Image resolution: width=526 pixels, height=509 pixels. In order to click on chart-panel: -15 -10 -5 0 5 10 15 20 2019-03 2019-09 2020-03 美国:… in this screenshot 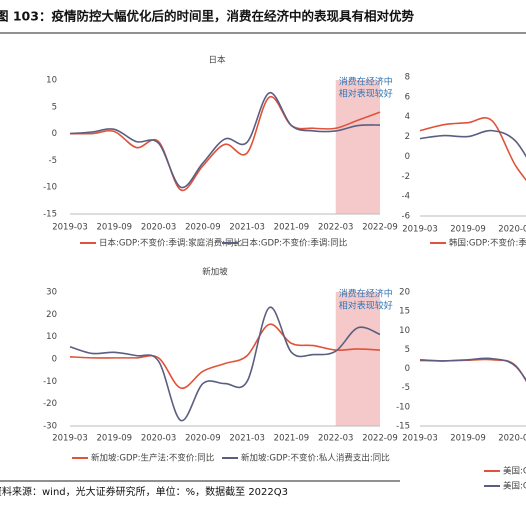, I will do `click(461, 390)`.